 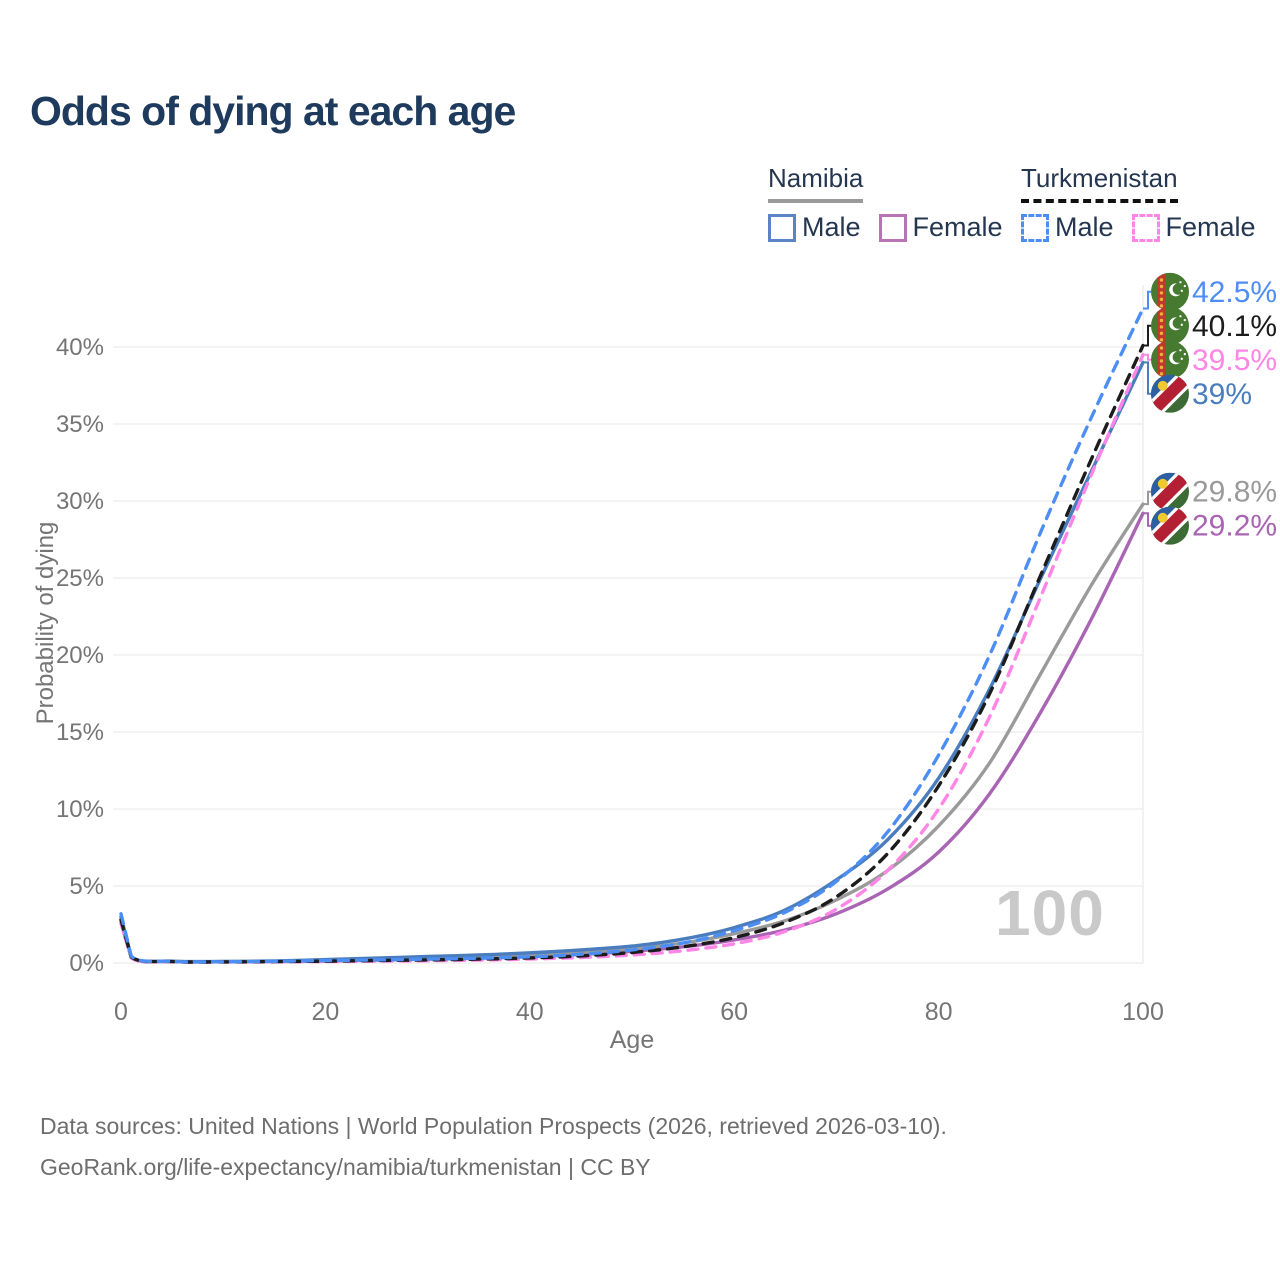 What do you see at coordinates (1234, 326) in the screenshot?
I see `end-value-label: 40.1%` at bounding box center [1234, 326].